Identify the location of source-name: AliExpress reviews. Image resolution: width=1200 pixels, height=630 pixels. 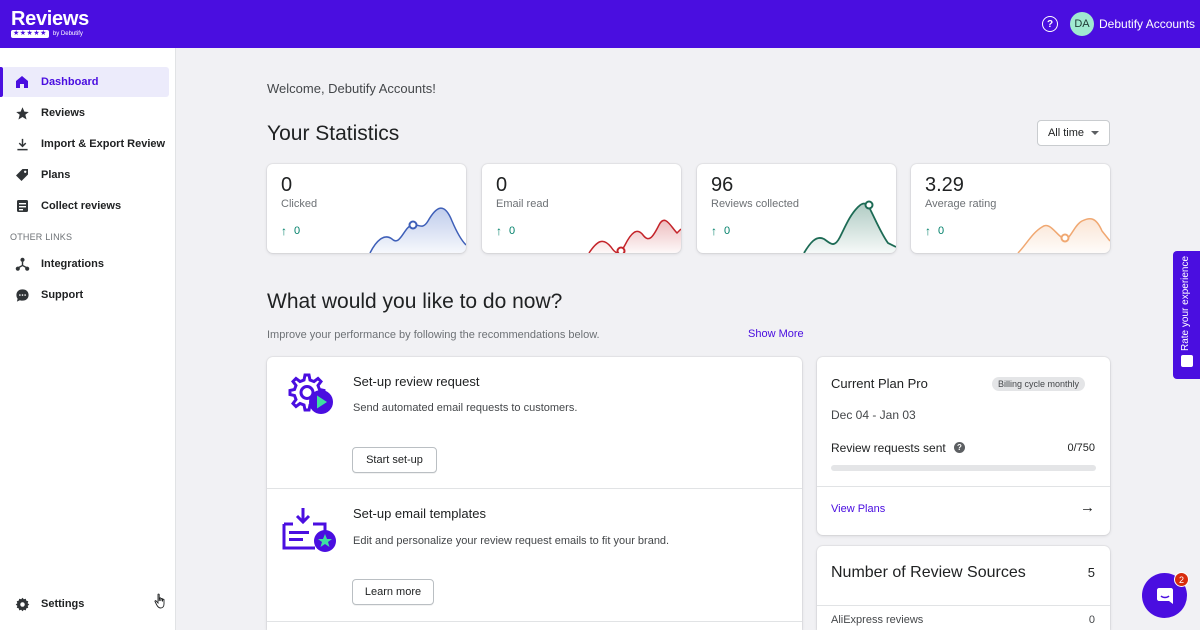
(877, 620).